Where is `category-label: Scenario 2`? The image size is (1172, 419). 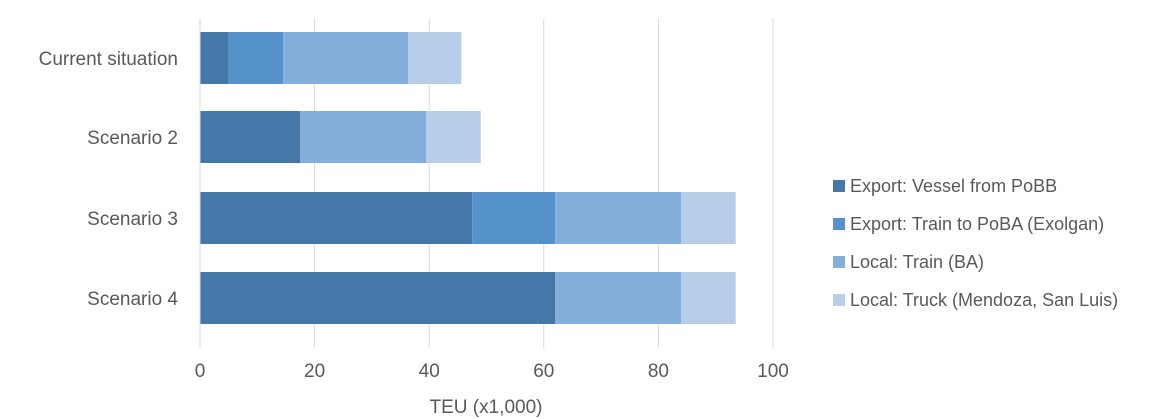 category-label: Scenario 2 is located at coordinates (132, 138).